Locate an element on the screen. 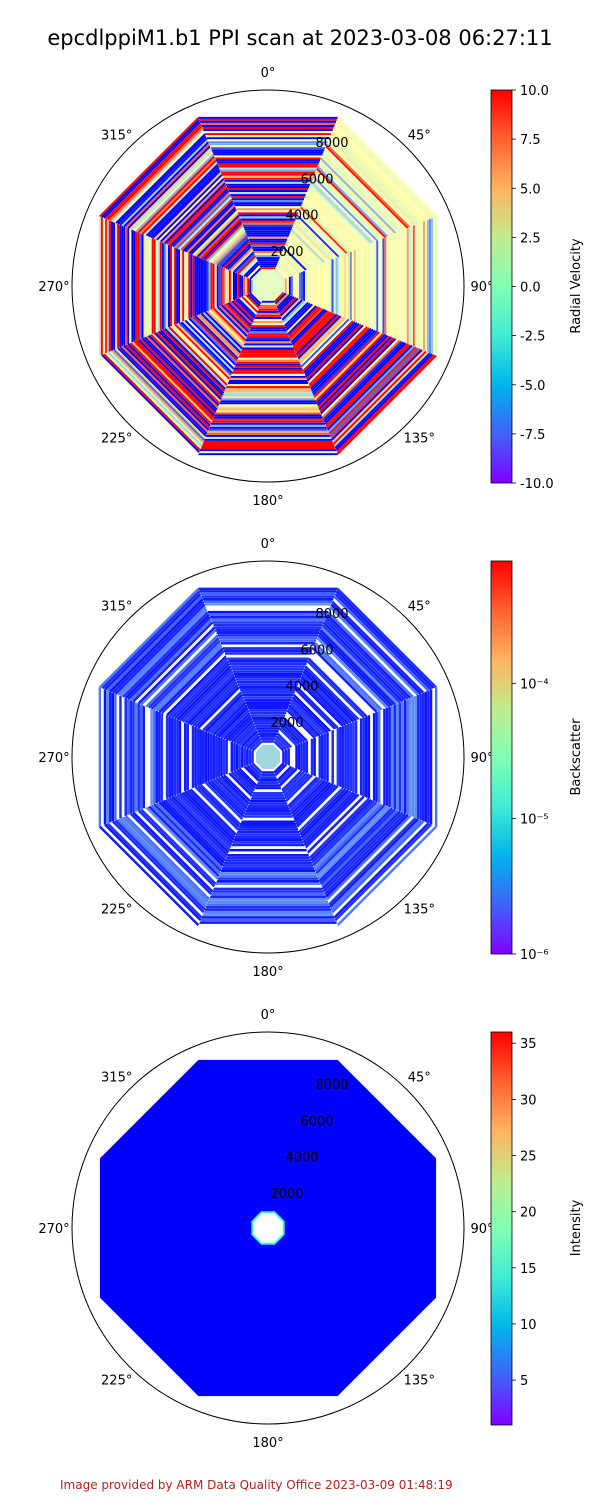 This screenshot has width=600, height=1500. r-tick-label: 2000 is located at coordinates (286, 252).